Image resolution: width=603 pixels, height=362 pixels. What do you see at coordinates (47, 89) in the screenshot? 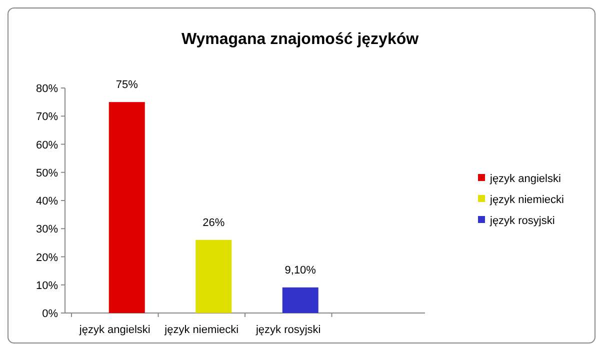
I see `y-tick-label: 80%` at bounding box center [47, 89].